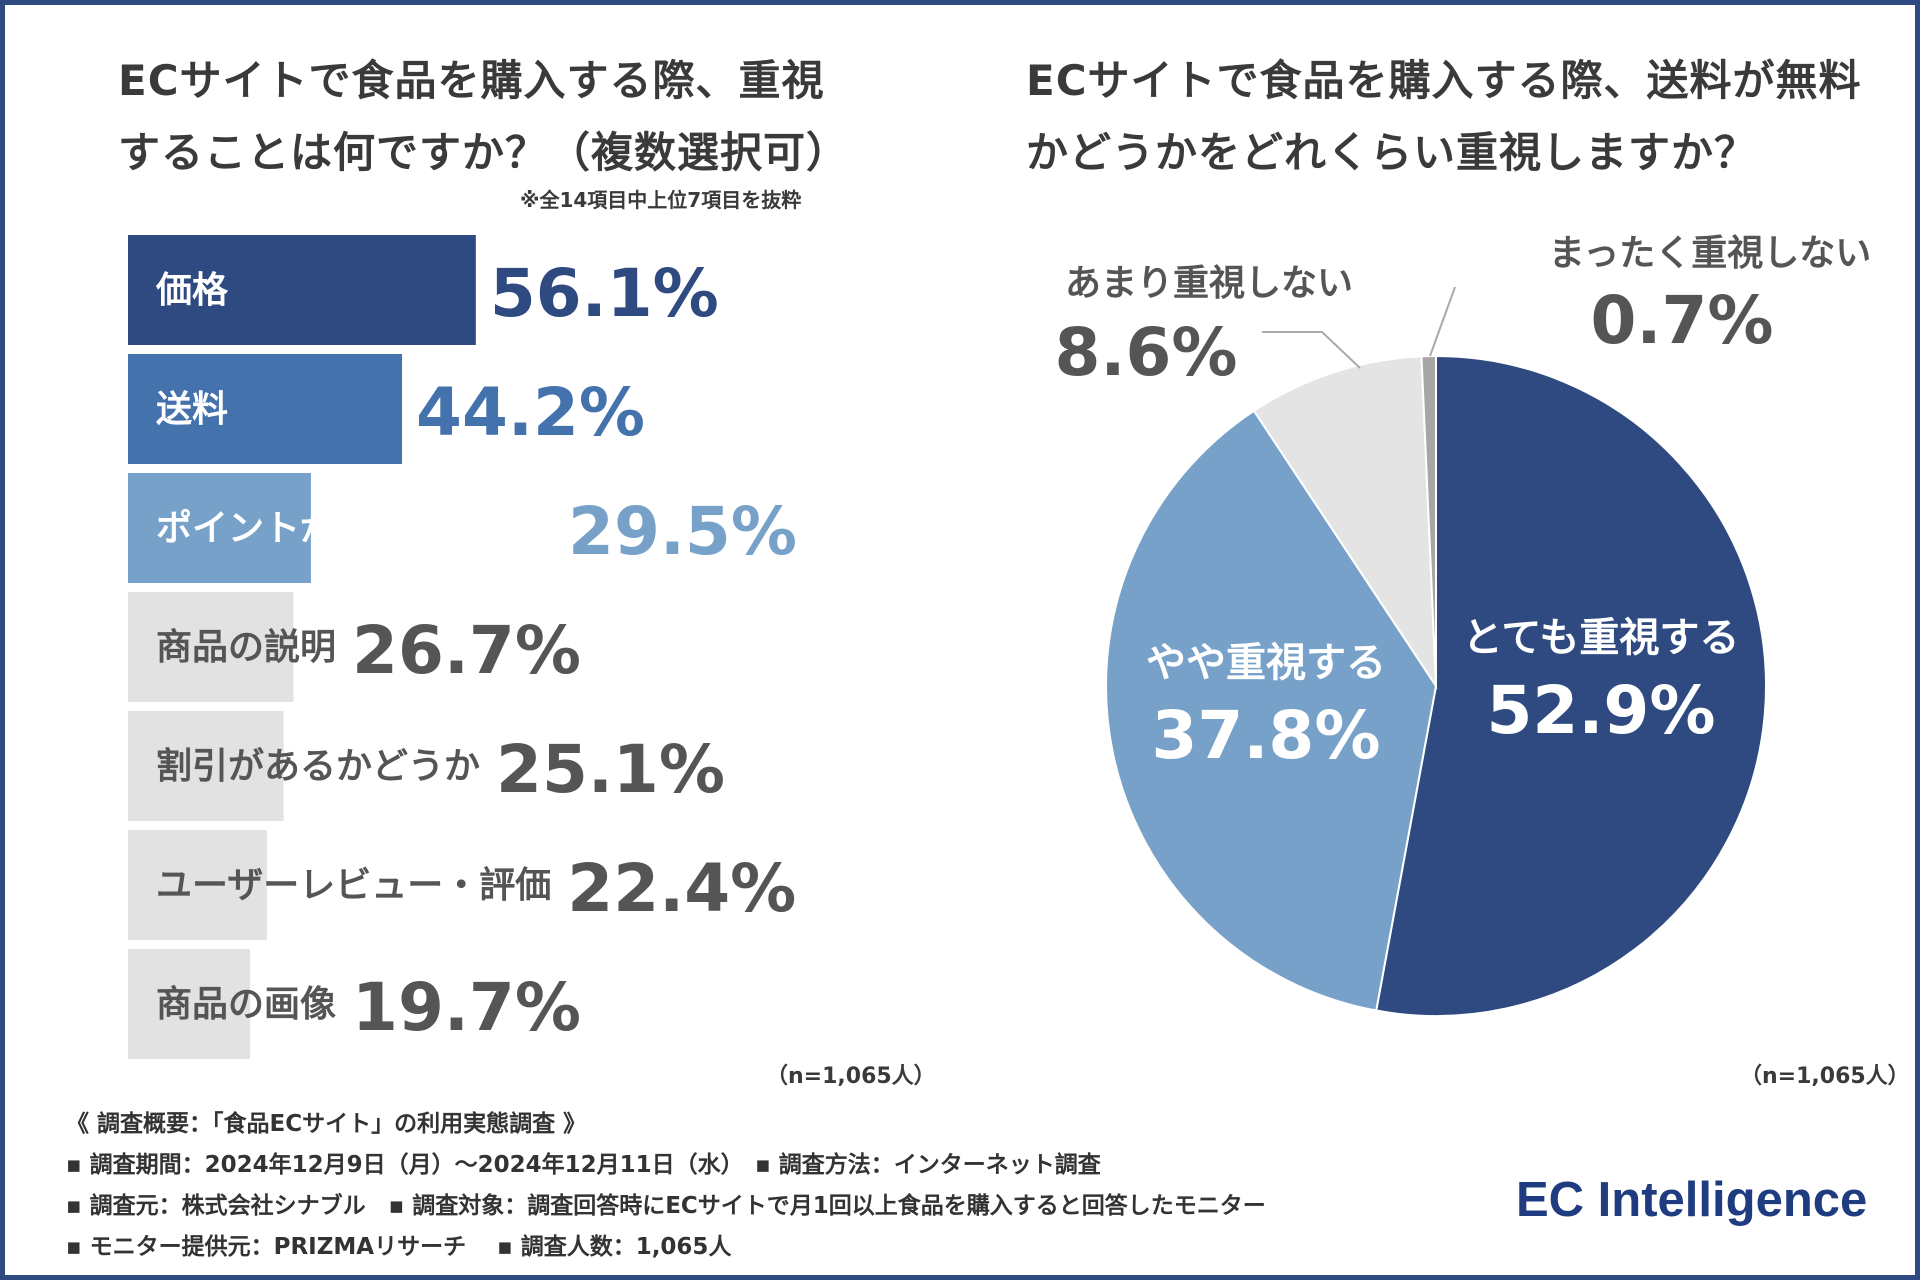 The height and width of the screenshot is (1280, 1920). Describe the element at coordinates (604, 293) in the screenshot. I see `bar-value-label: 56.1%` at that location.